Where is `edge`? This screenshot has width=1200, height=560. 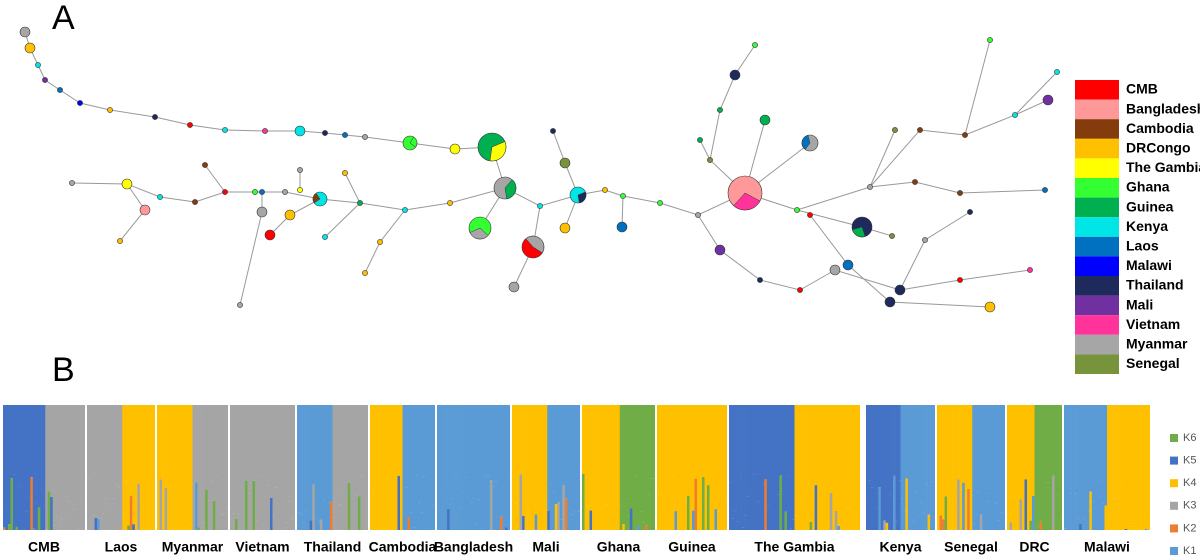 edge is located at coordinates (705, 150).